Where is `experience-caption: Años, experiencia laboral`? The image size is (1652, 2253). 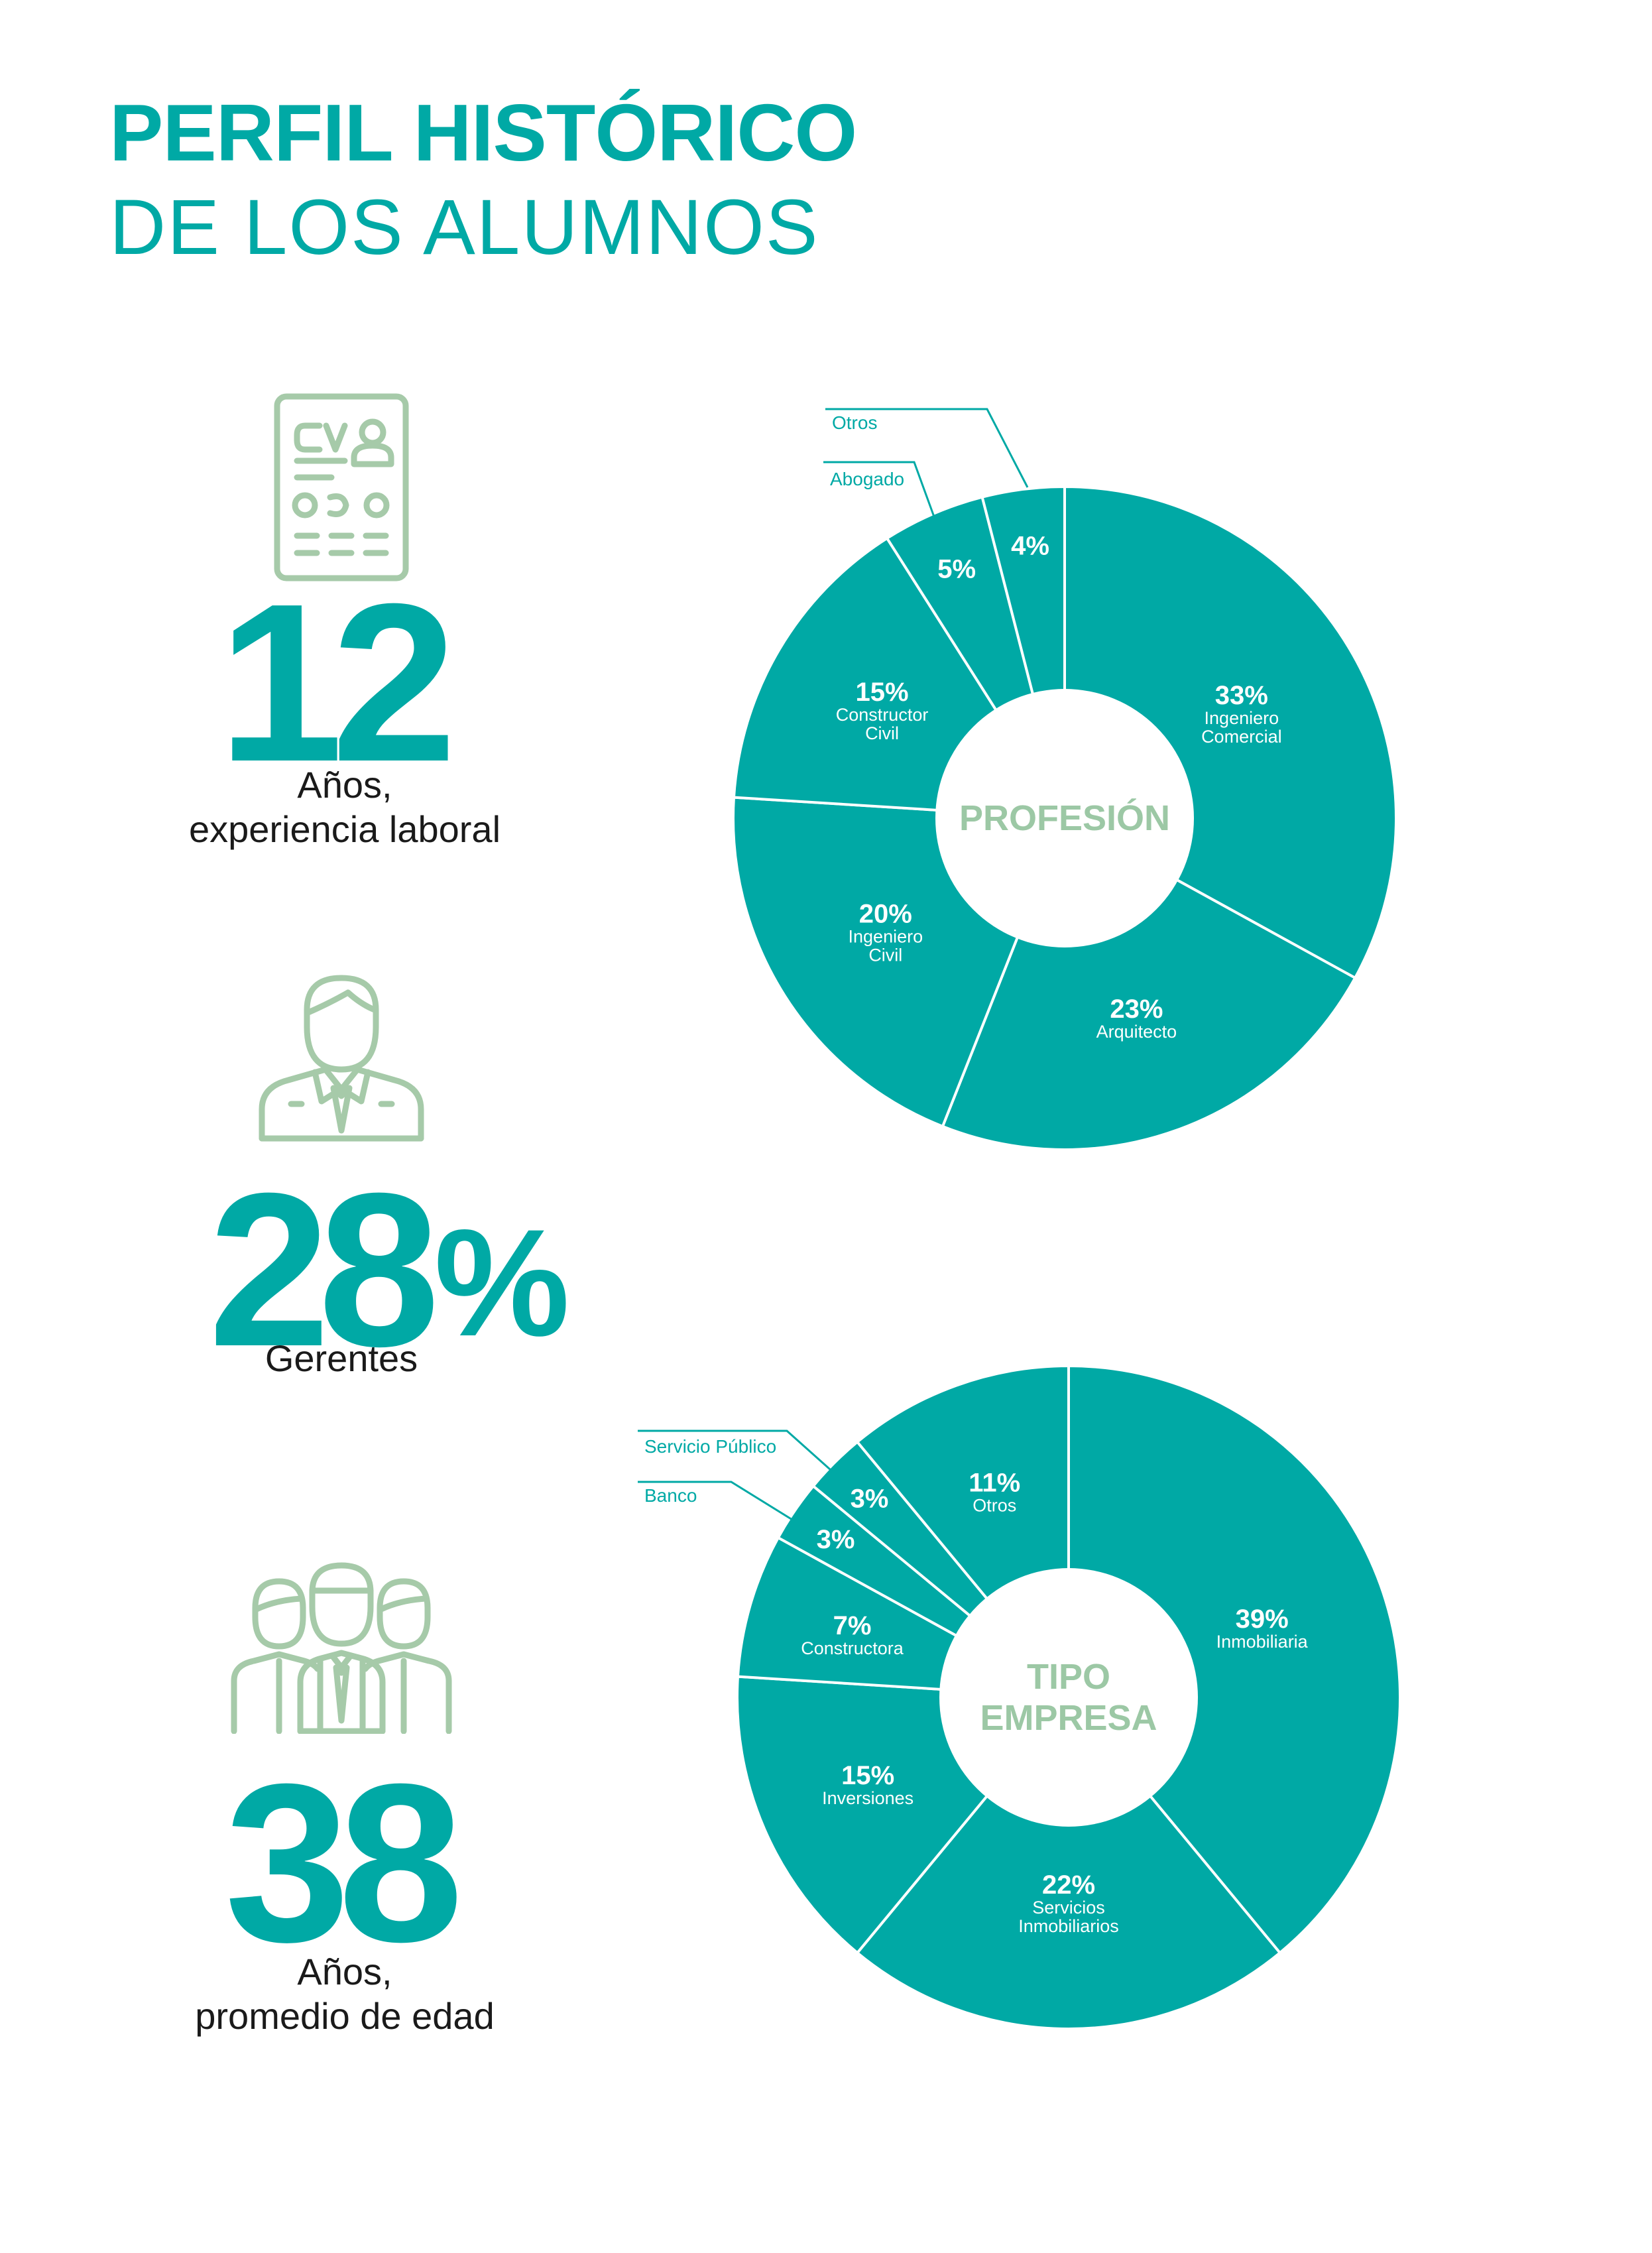 experience-caption: Años, experiencia laboral is located at coordinates (345, 806).